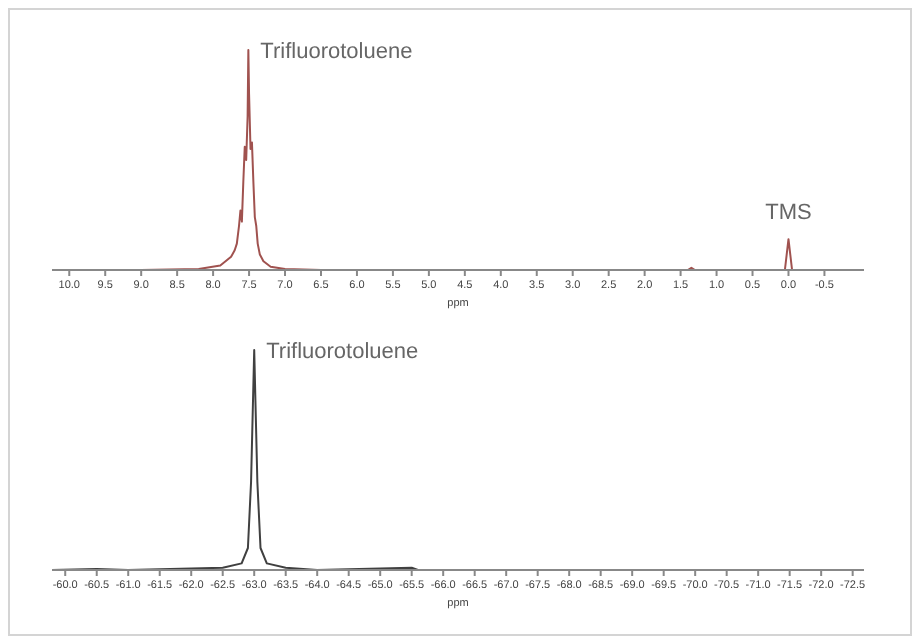  I want to click on annotation: TMS, so click(788, 213).